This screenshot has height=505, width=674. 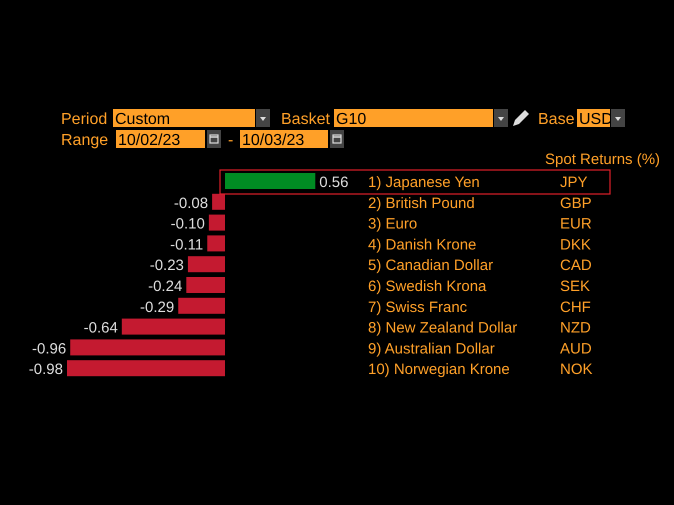 I want to click on y-tick-label: 8) New Zealand Dollar, so click(x=443, y=328).